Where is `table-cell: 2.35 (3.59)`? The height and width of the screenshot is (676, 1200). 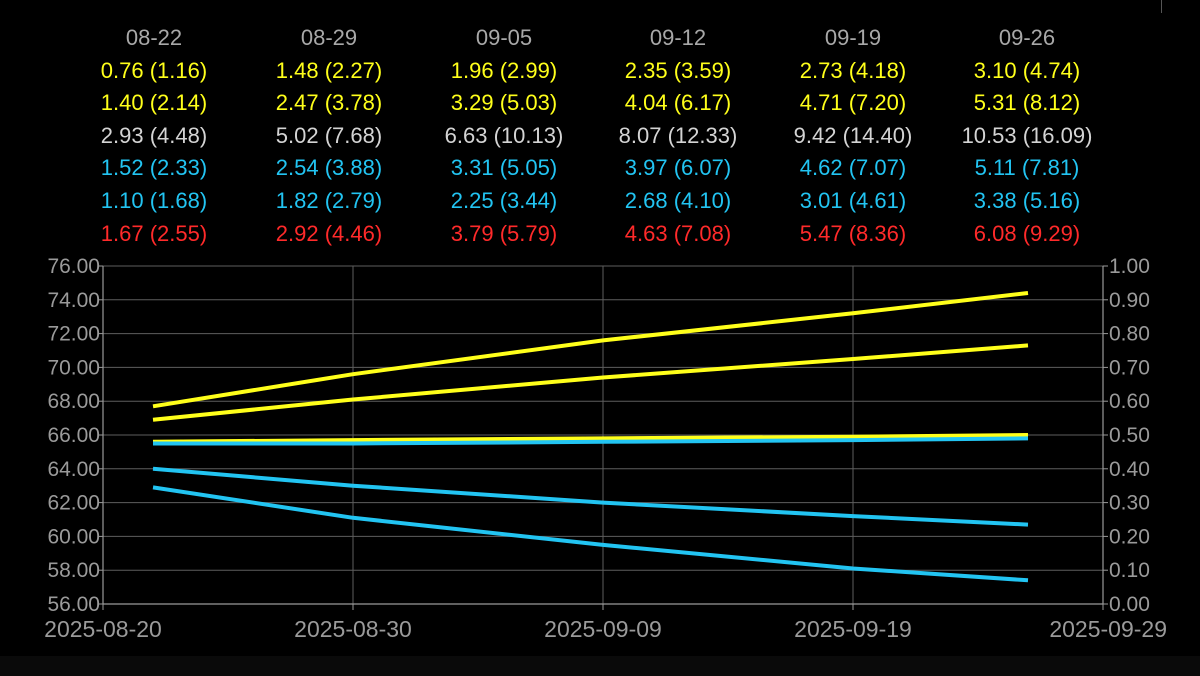
table-cell: 2.35 (3.59) is located at coordinates (678, 70).